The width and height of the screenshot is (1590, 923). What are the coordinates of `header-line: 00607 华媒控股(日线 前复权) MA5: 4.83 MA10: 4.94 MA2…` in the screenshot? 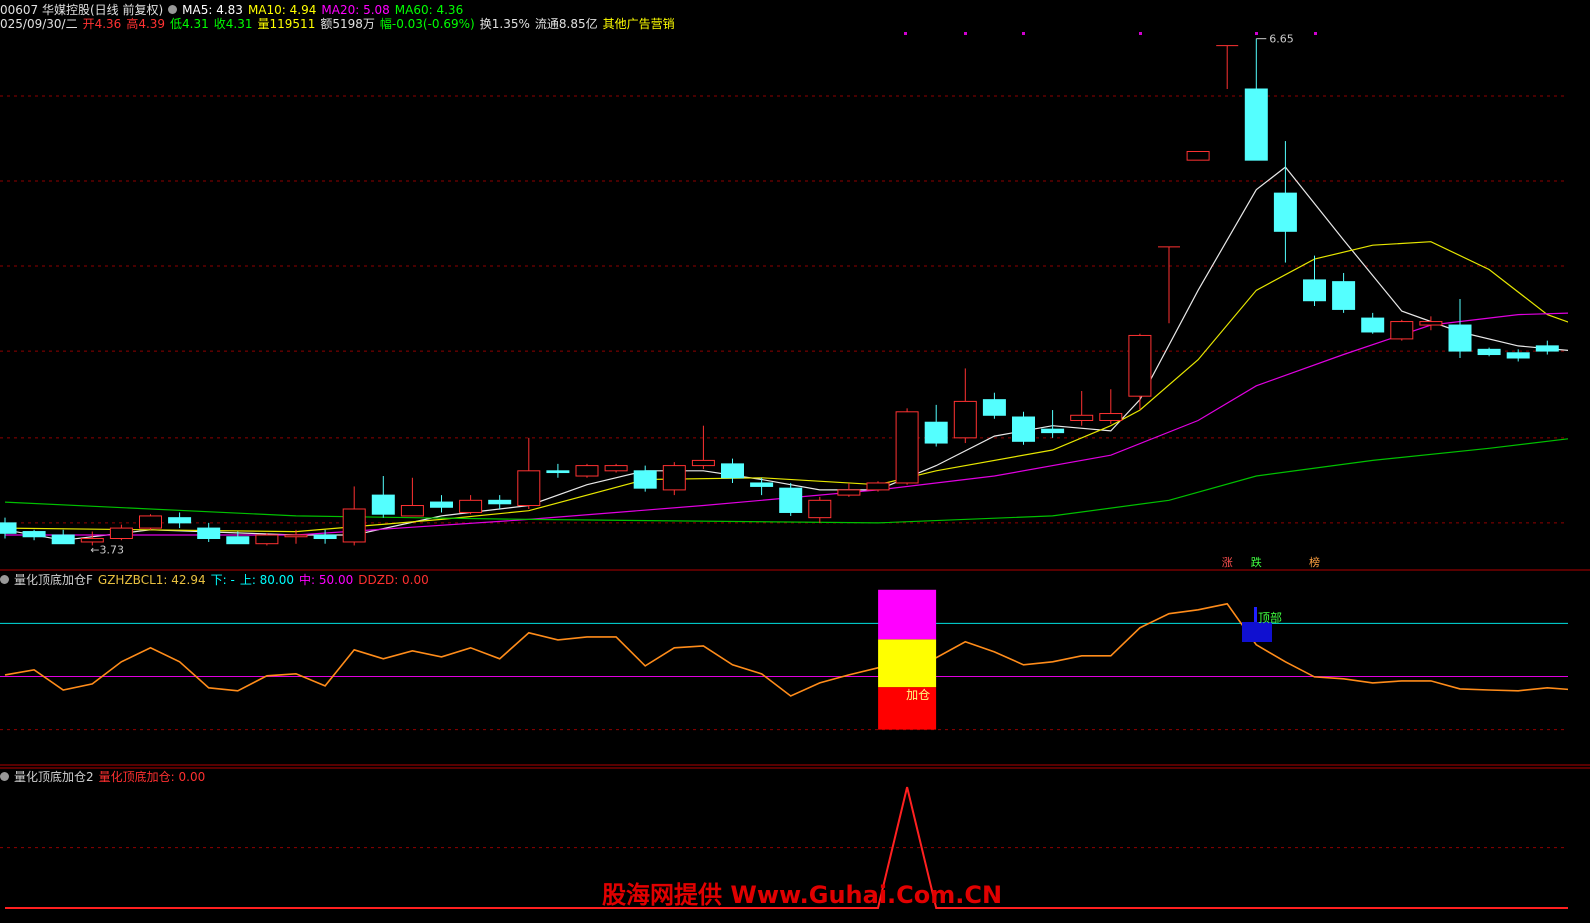 It's located at (231, 9).